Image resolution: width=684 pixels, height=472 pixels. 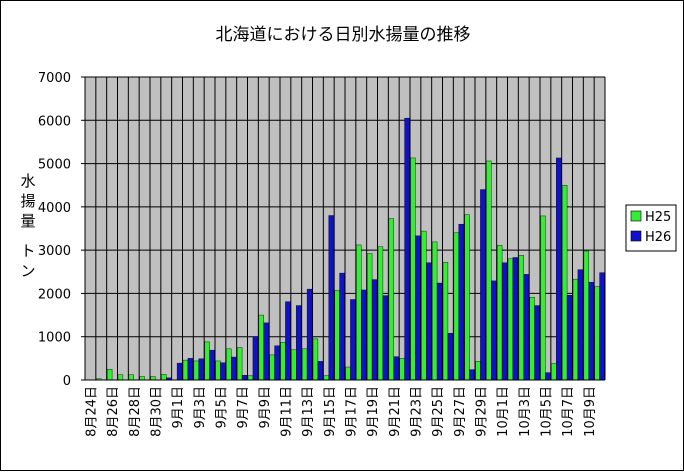 I want to click on y-tick-label: 3000, so click(x=54, y=251).